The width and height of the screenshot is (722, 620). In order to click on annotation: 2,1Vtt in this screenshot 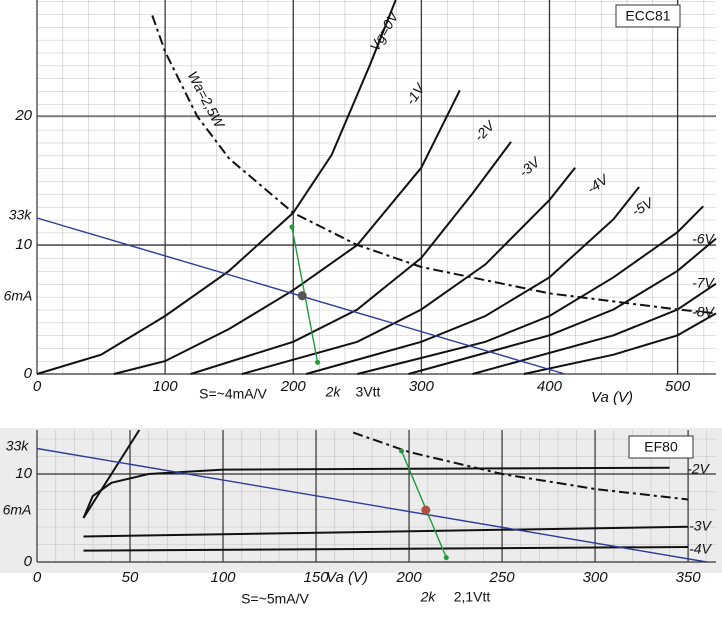, I will do `click(472, 597)`.